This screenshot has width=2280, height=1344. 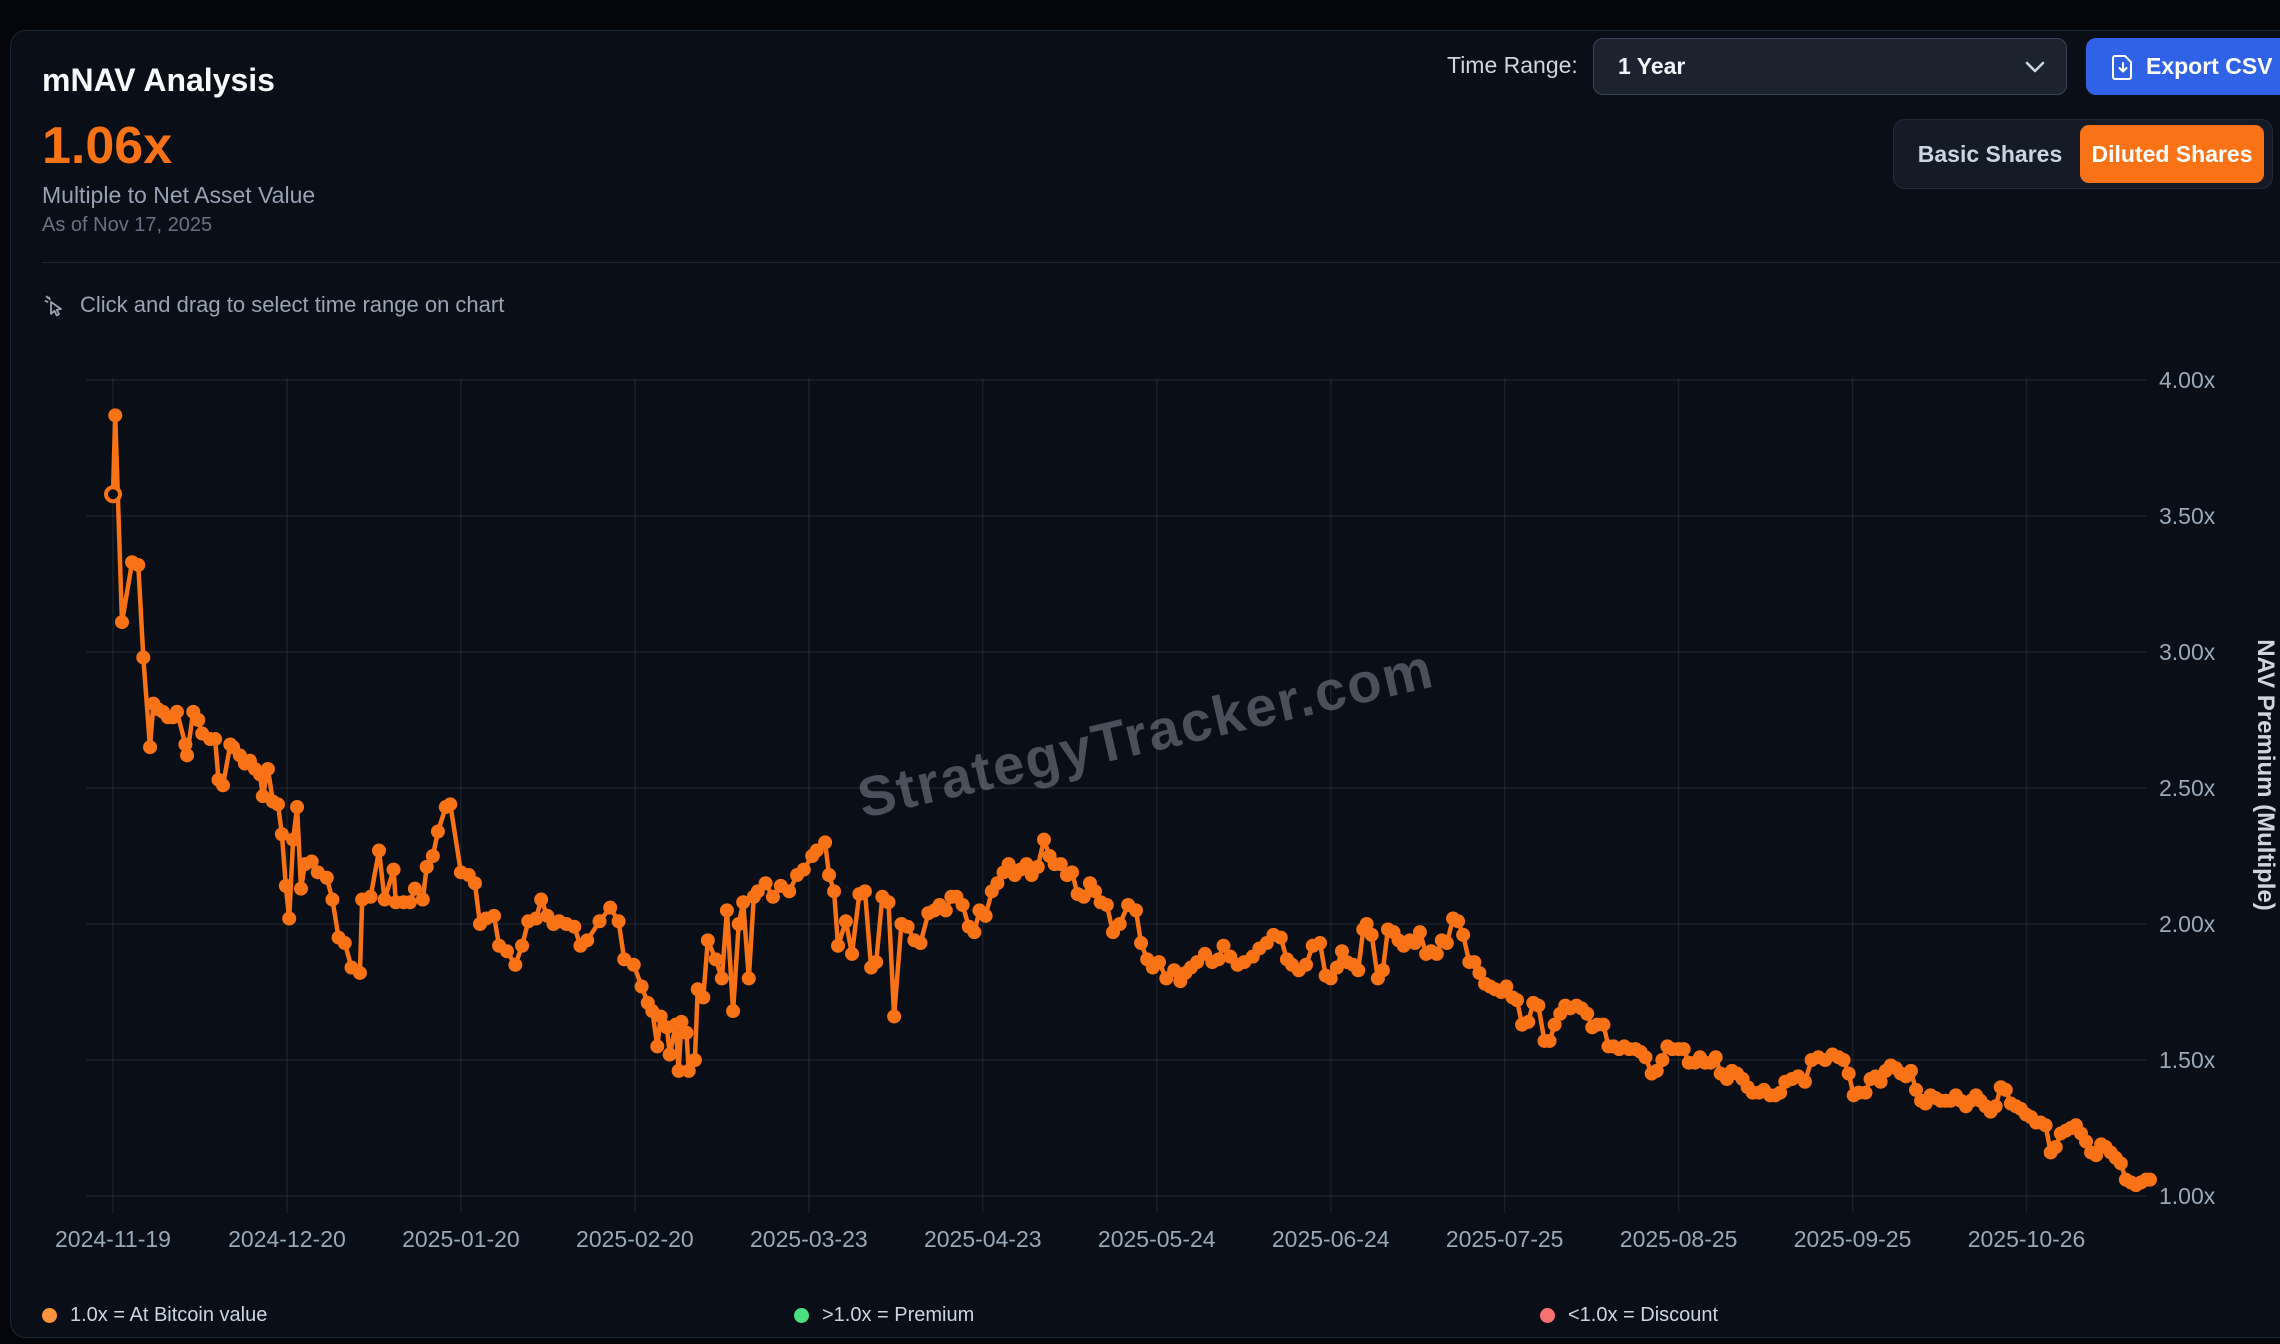 What do you see at coordinates (1652, 66) in the screenshot?
I see `time-range-value: 1 Year` at bounding box center [1652, 66].